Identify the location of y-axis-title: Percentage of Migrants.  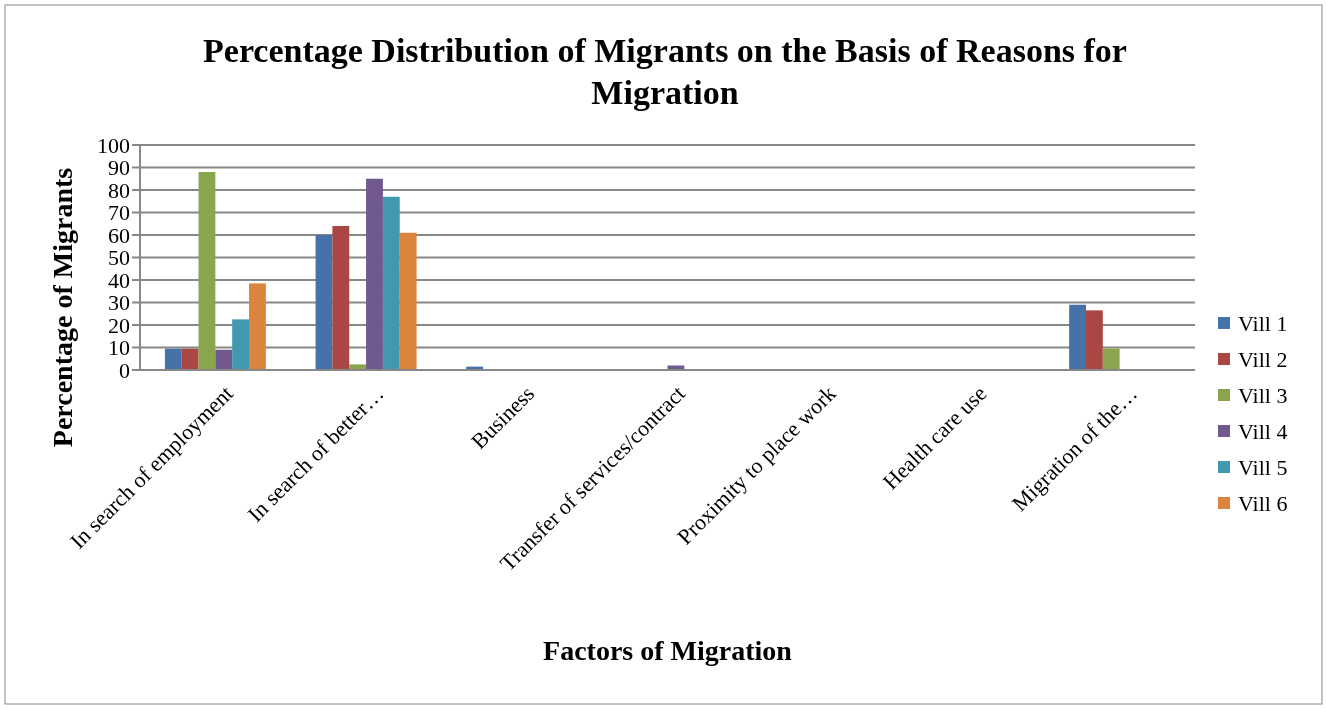
(62, 307).